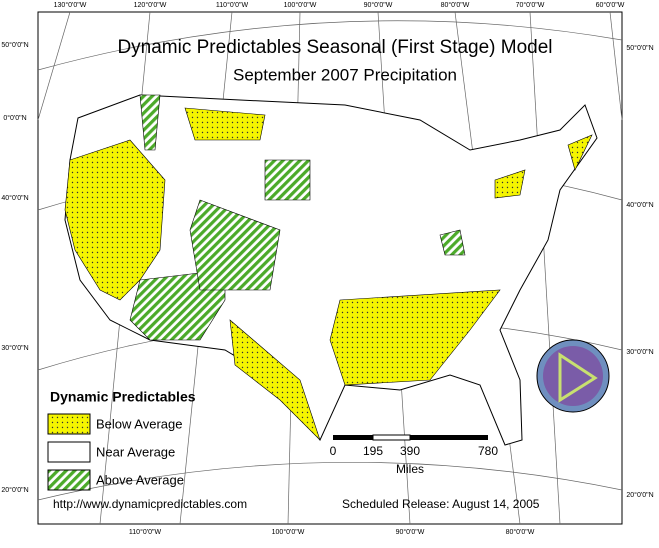 Image resolution: width=659 pixels, height=548 pixels. I want to click on graticule-label: 60°0'0"W, so click(610, 5).